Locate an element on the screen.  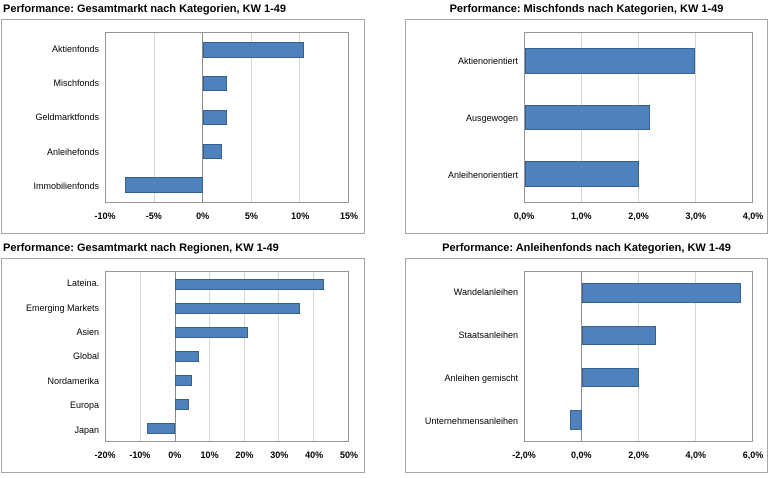
x-axis-labels: -20% -10% 0% 10% 20% 30% 40% 50% is located at coordinates (226, 456).